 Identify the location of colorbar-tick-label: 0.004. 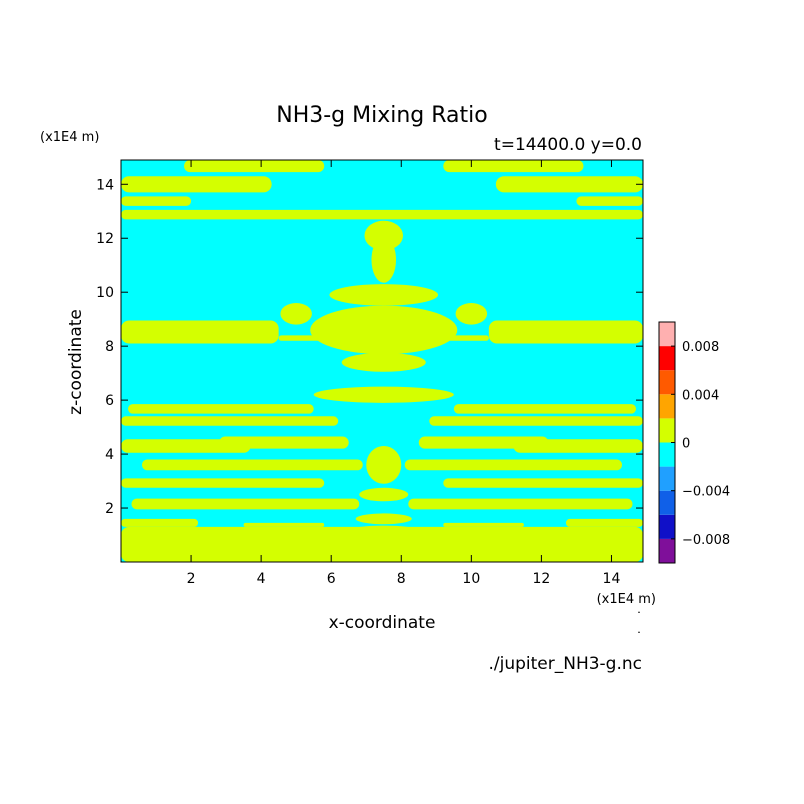
(700, 395).